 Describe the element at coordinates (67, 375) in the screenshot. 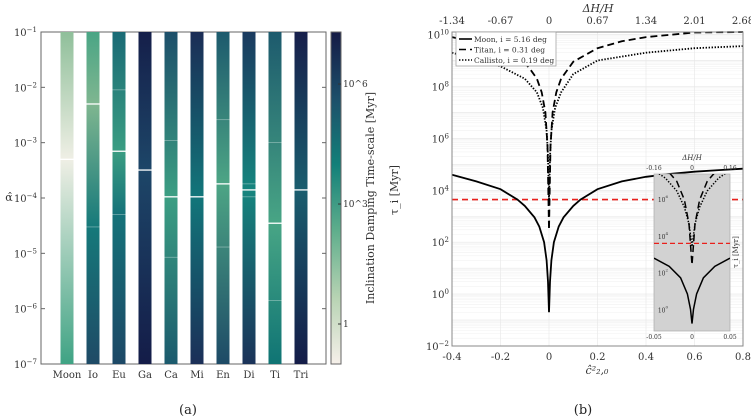

I see `x-tick-label: Moon` at that location.